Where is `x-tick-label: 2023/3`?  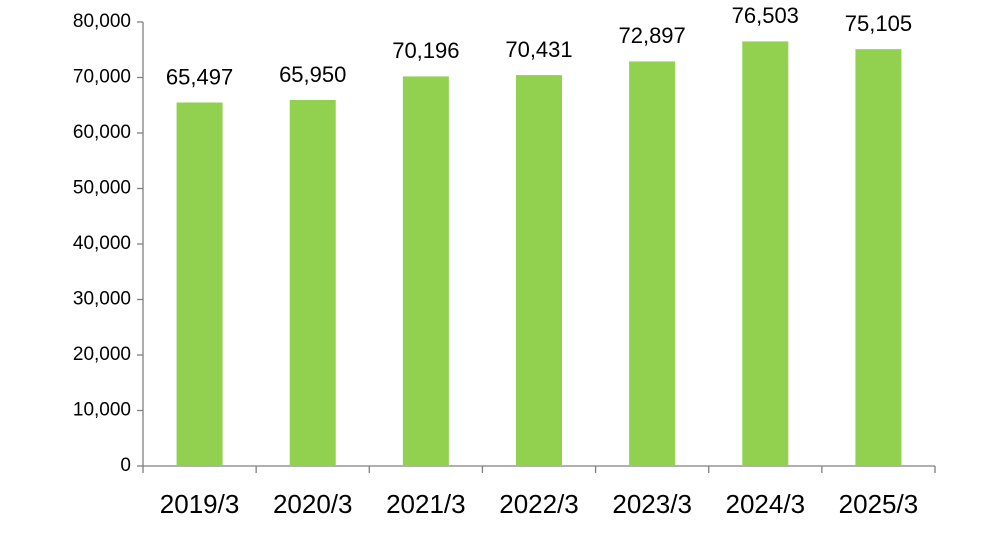 x-tick-label: 2023/3 is located at coordinates (652, 504).